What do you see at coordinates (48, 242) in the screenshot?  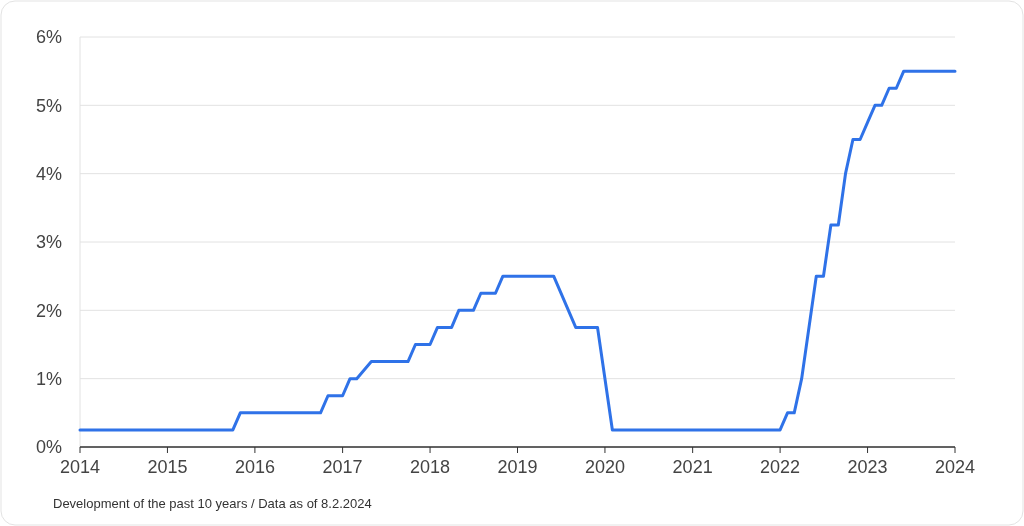 I see `y-tick-label: 3%` at bounding box center [48, 242].